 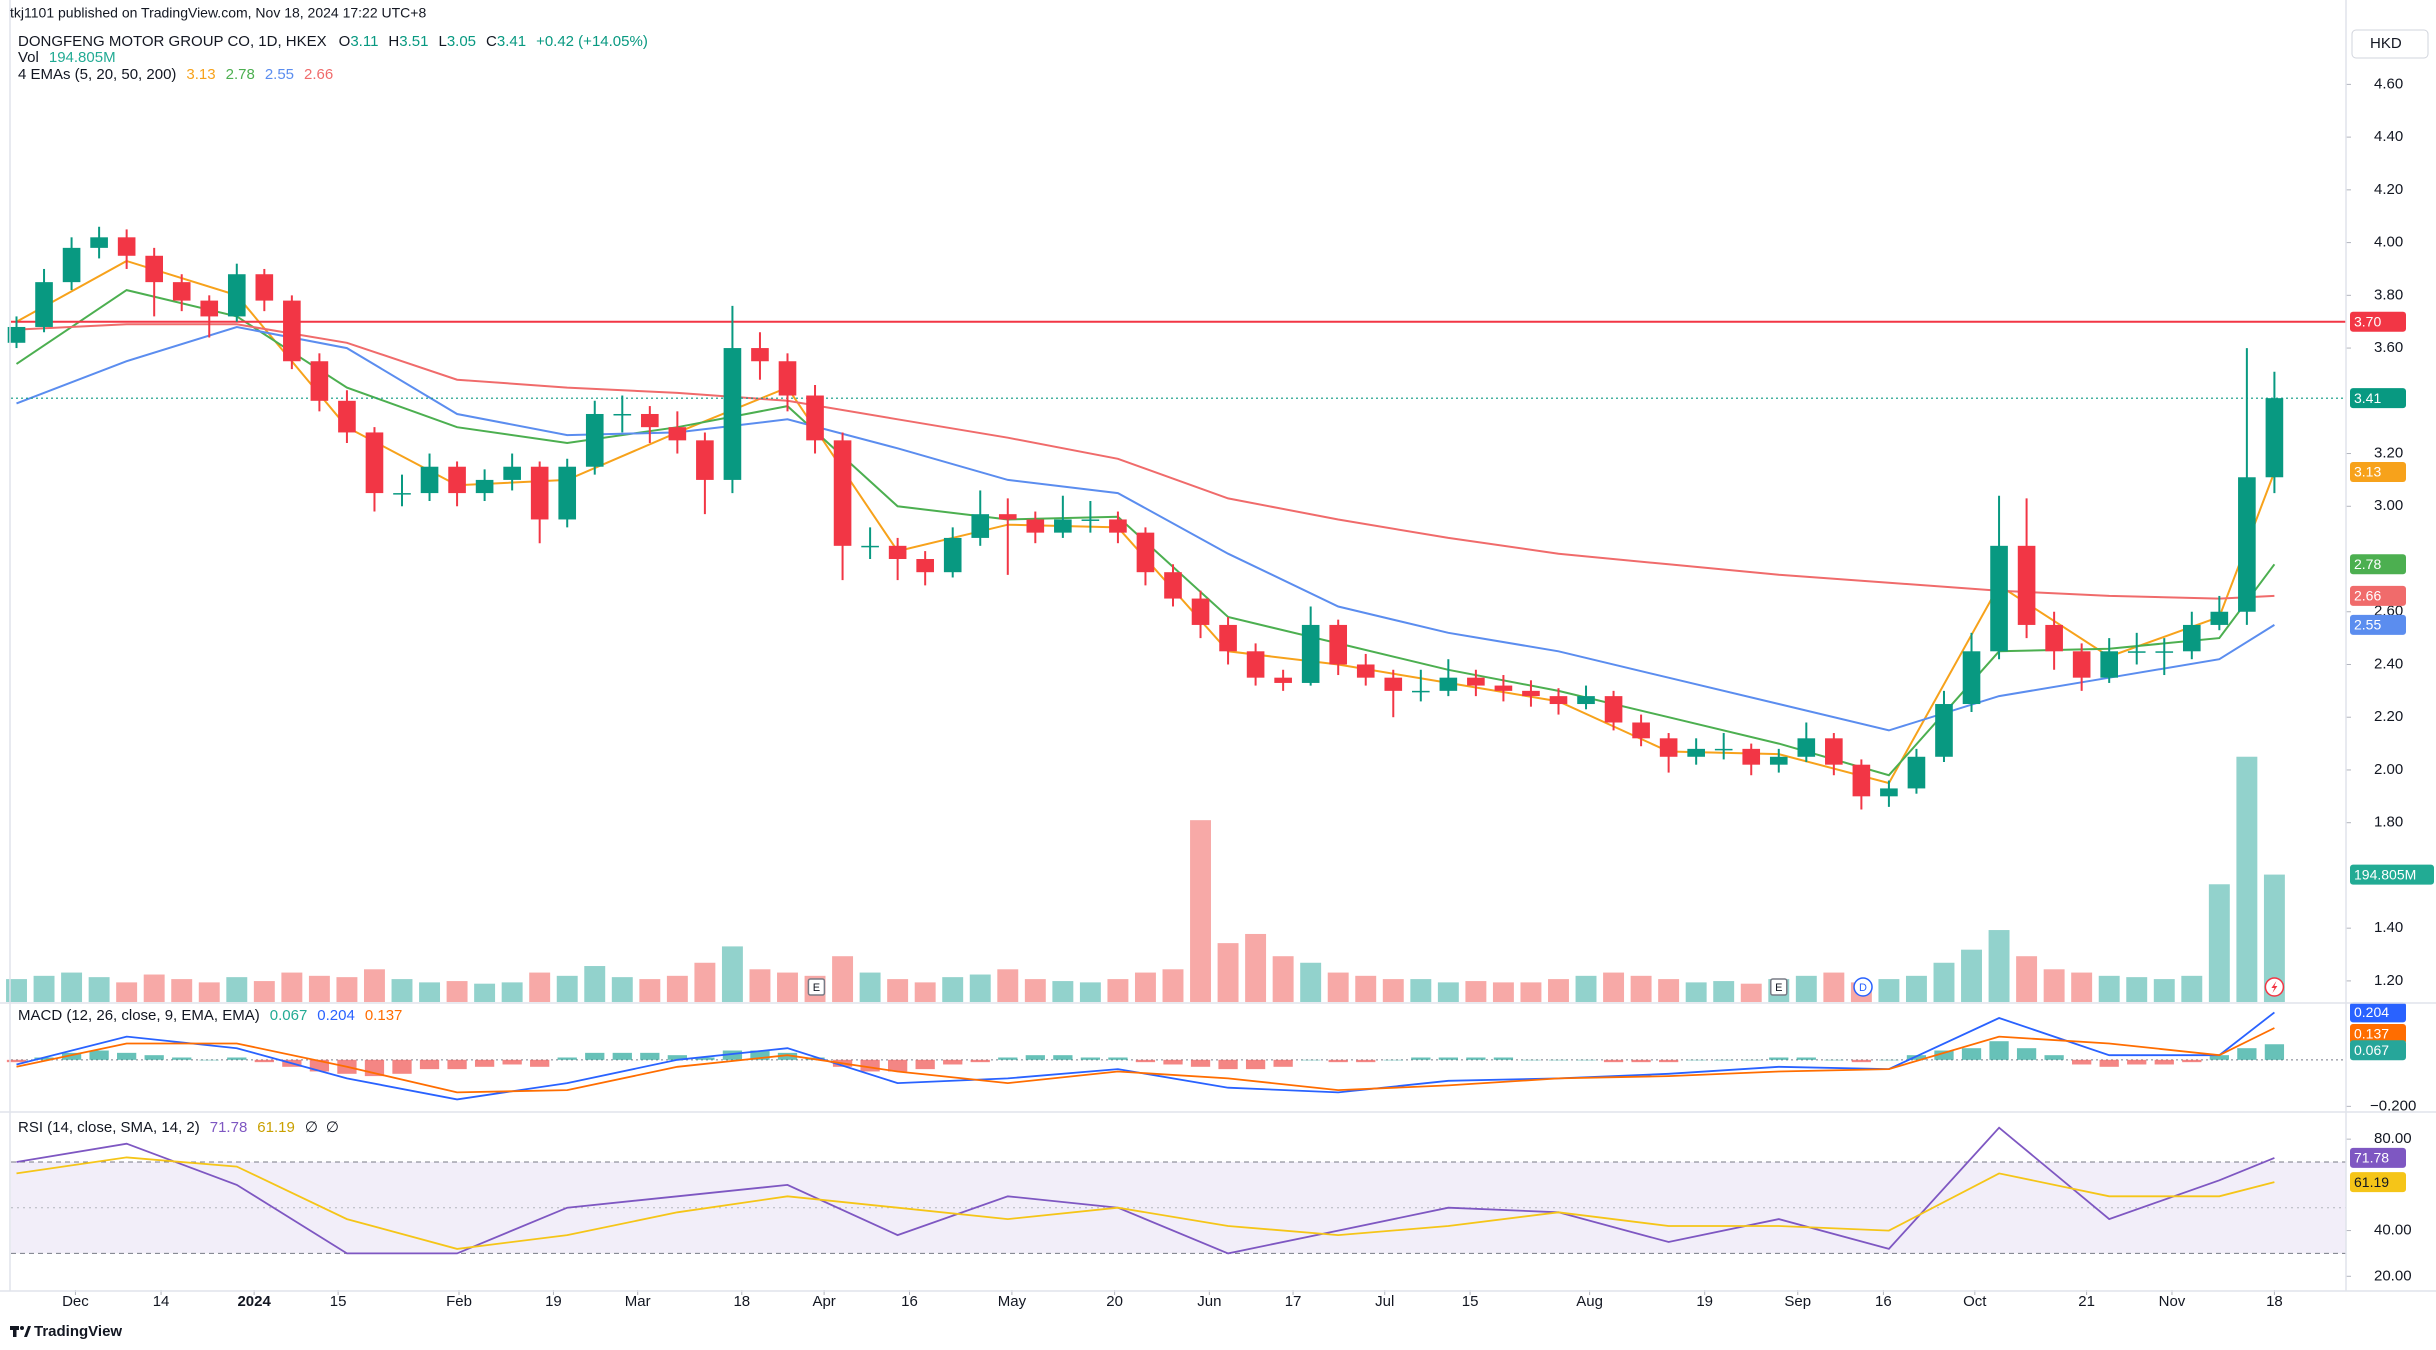 I want to click on macd-line, so click(x=1145, y=1060).